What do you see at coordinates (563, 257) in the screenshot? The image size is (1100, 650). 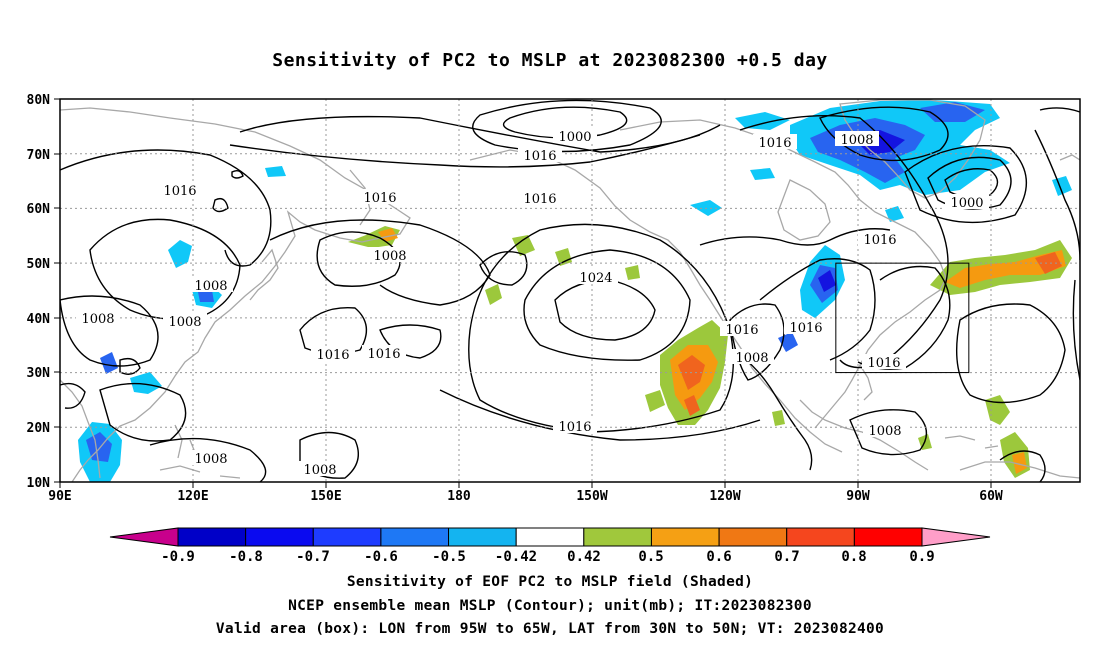 I see `shade-pos-center` at bounding box center [563, 257].